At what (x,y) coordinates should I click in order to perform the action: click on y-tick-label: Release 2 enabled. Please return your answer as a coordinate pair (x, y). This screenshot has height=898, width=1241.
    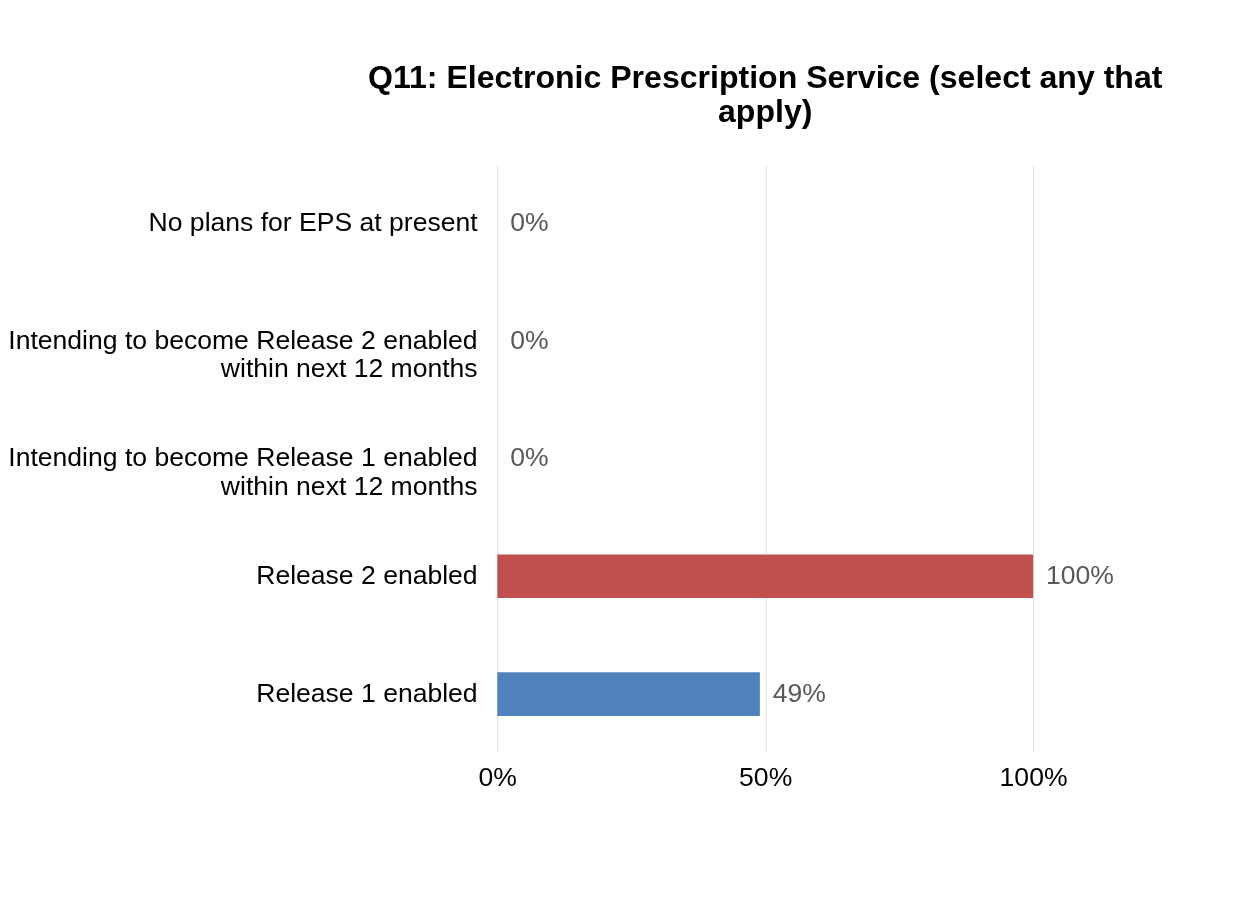
    Looking at the image, I should click on (367, 575).